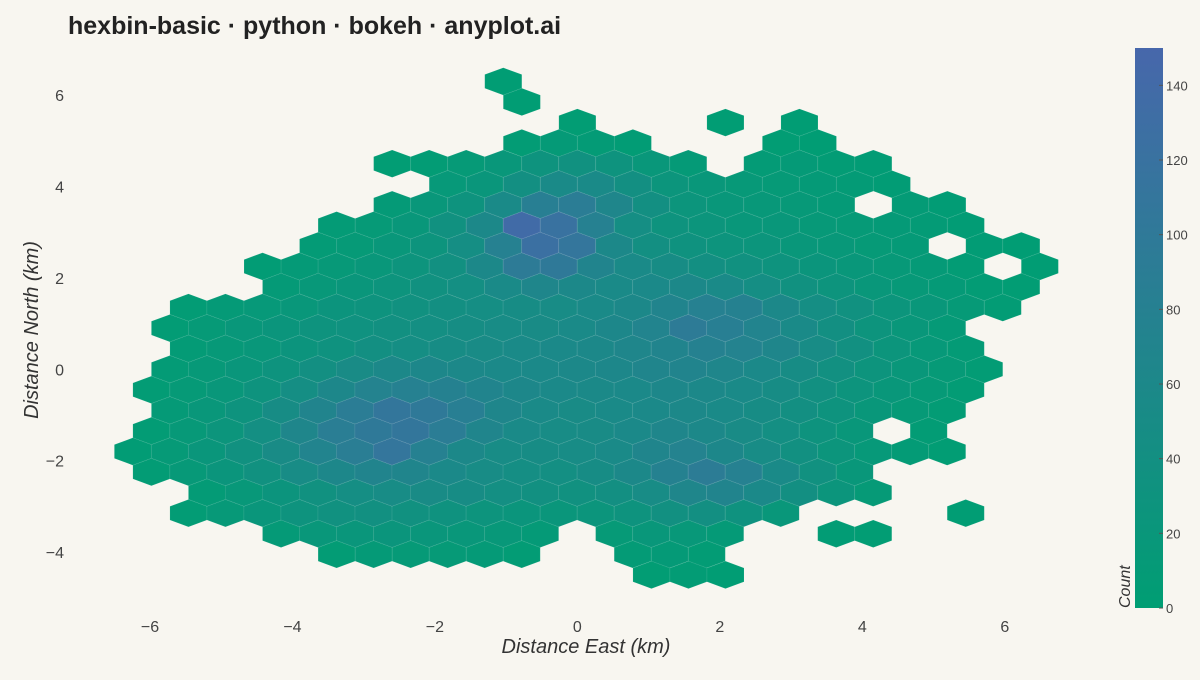  I want to click on colorbar-tick-label: 140, so click(1177, 85).